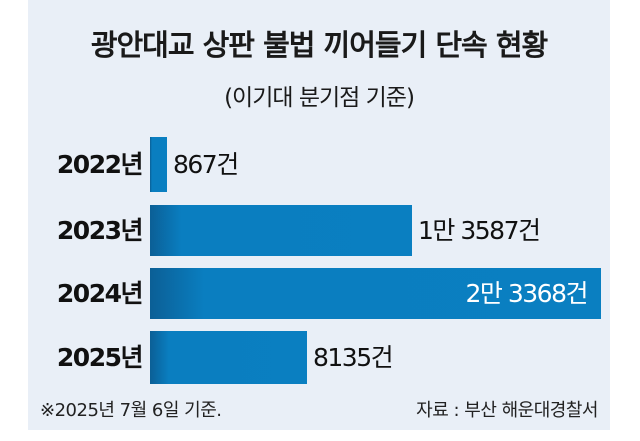  I want to click on data-label: 8135건, so click(353, 357).